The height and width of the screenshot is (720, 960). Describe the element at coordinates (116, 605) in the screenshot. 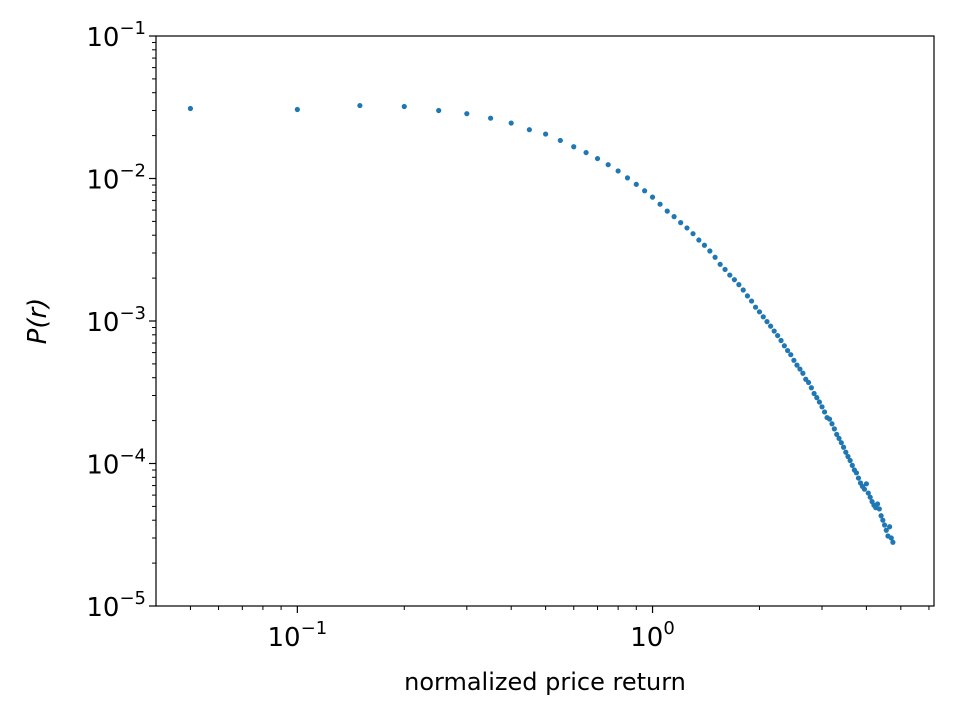

I see `y-tick-label: 10⁻⁵` at that location.